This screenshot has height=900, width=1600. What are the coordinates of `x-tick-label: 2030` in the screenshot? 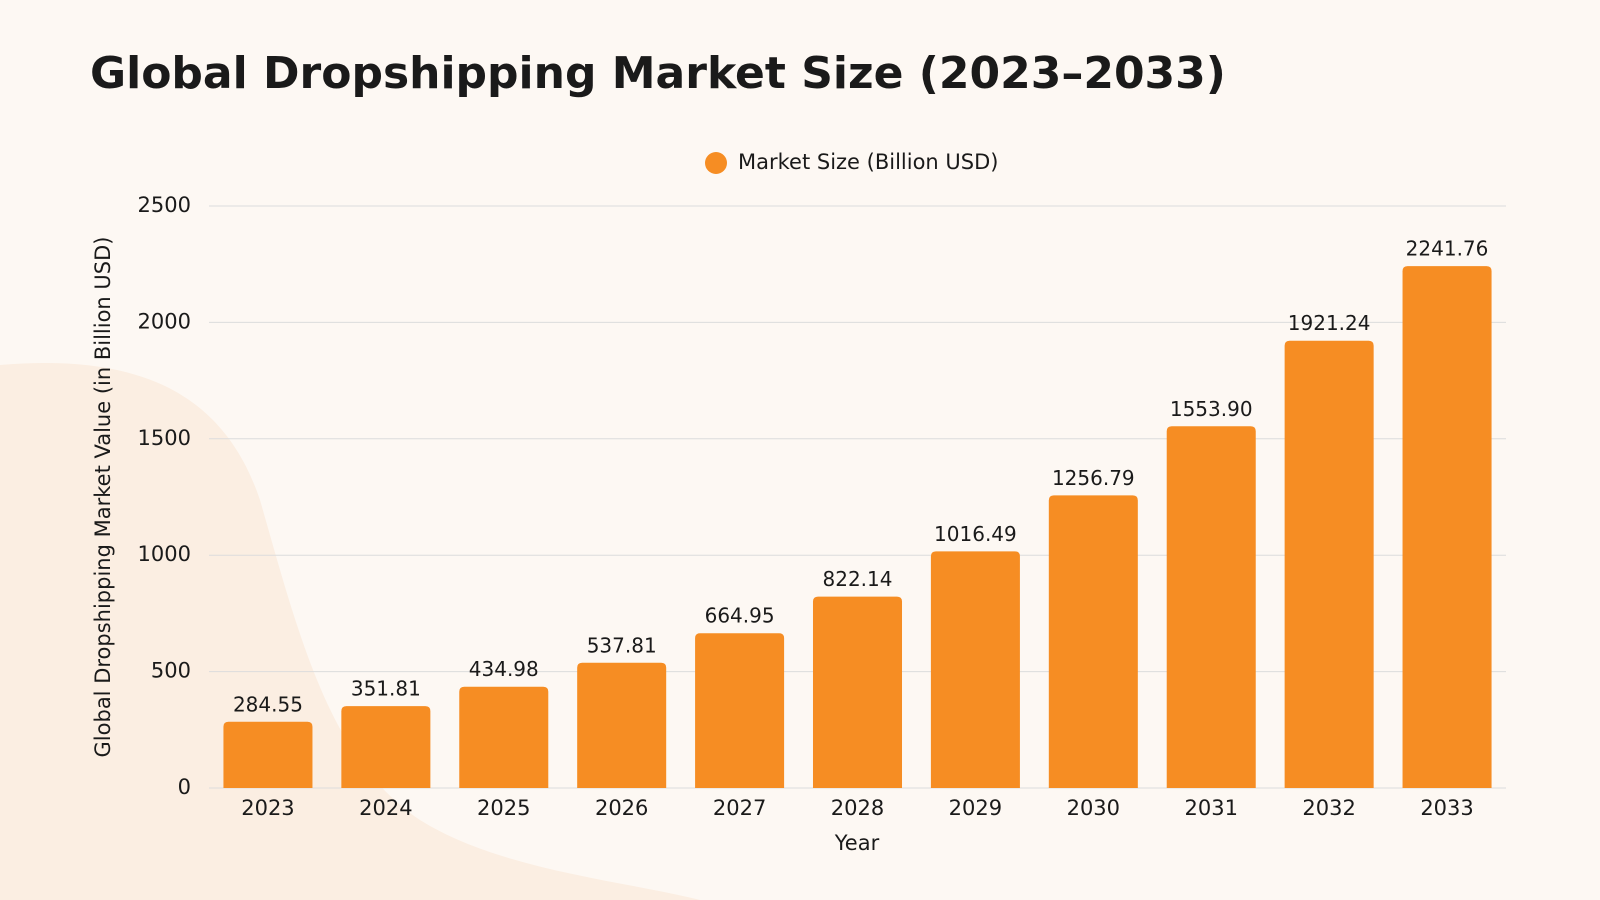 It's located at (1093, 808).